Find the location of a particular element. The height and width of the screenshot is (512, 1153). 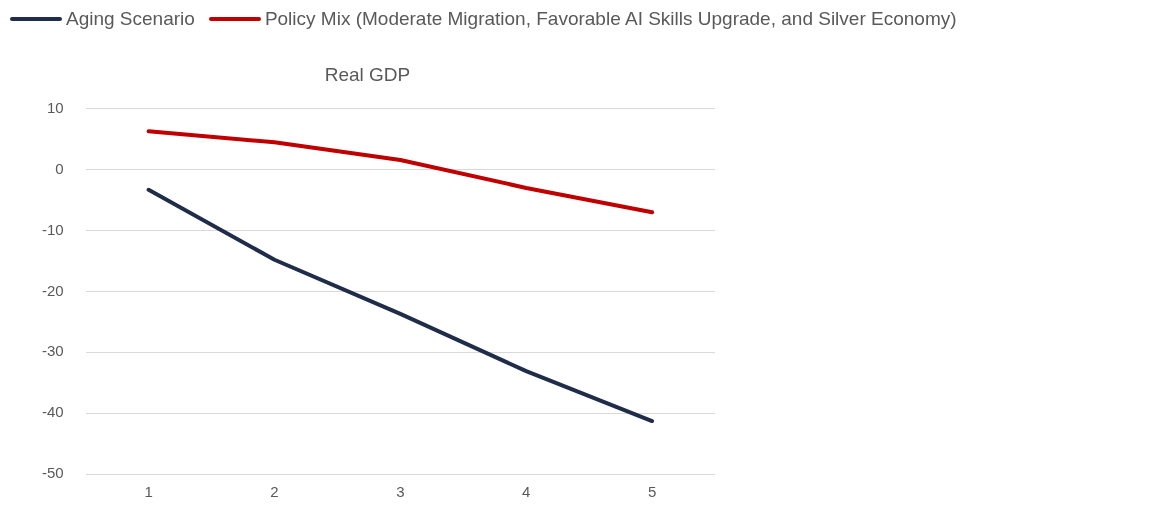

y-tick-label: -50 is located at coordinates (52, 473).